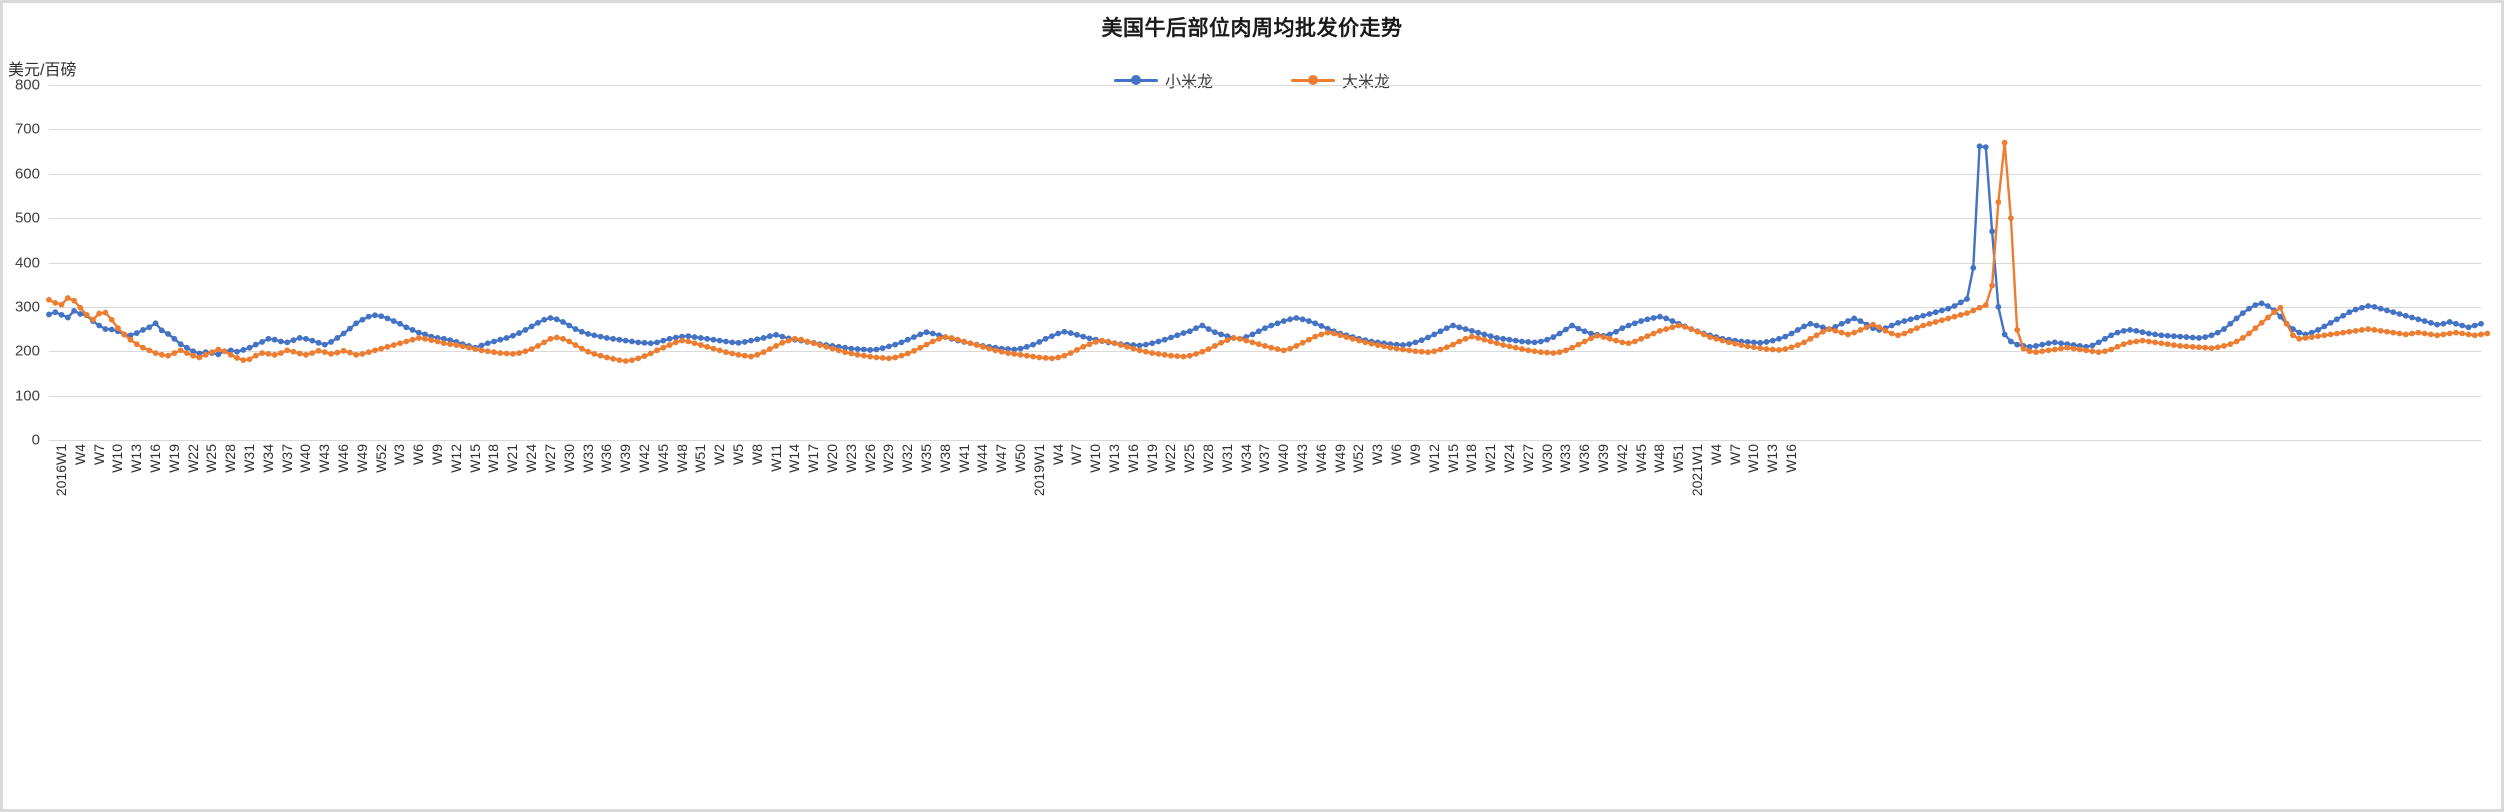 Image resolution: width=2504 pixels, height=812 pixels. Describe the element at coordinates (155, 458) in the screenshot. I see `x-axis-tick-label: W16` at that location.